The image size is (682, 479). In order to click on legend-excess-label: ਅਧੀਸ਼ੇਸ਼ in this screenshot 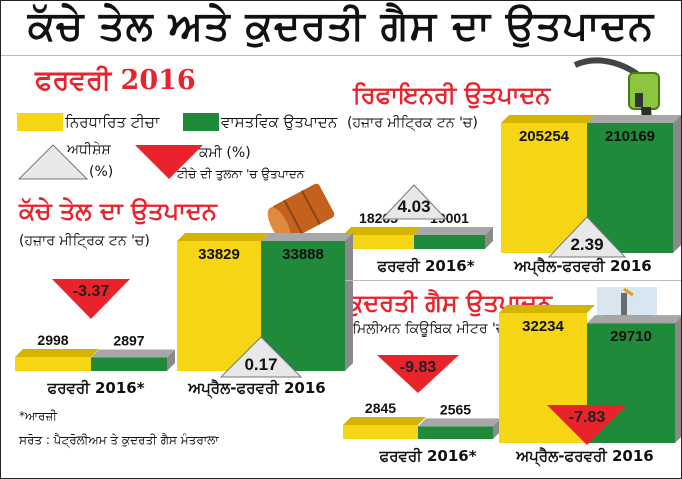, I will do `click(89, 150)`.